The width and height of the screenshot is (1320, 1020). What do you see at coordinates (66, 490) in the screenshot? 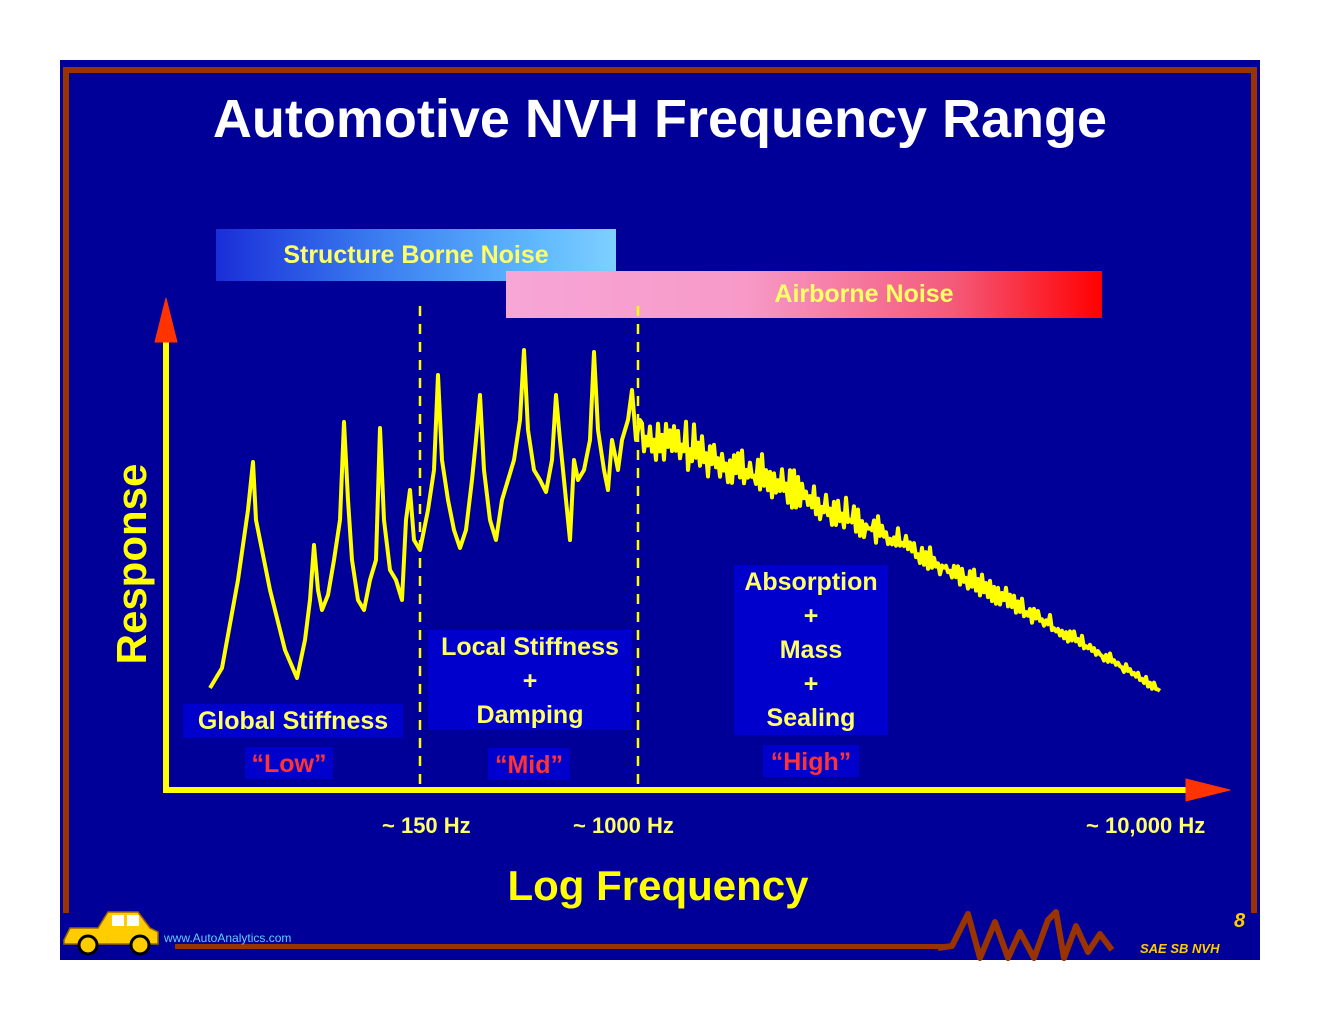
I see `frame-left-border` at bounding box center [66, 490].